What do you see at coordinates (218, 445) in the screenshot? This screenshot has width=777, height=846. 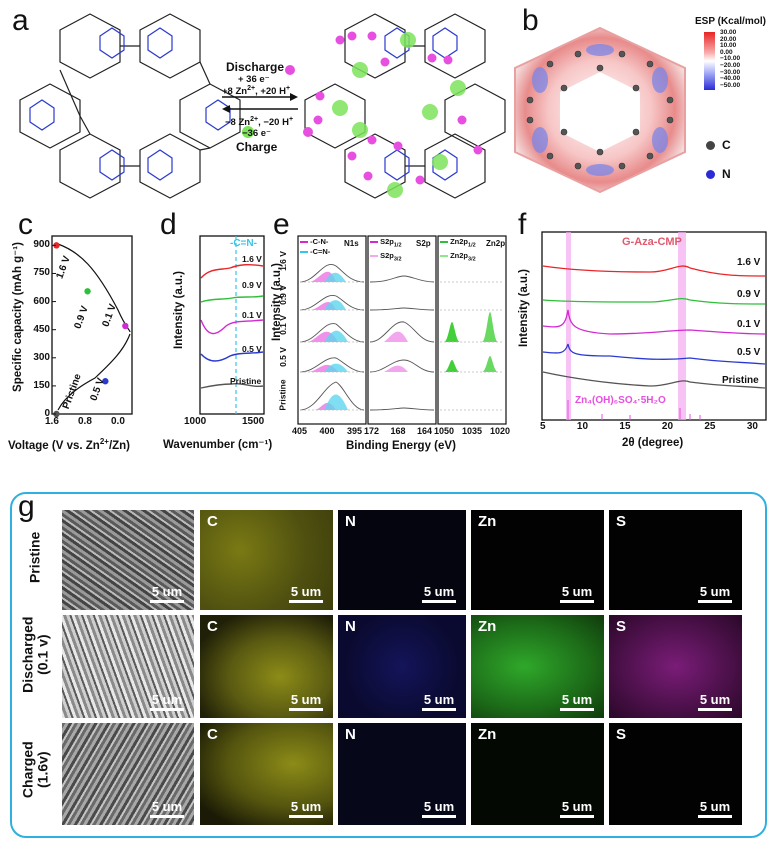 I see `ftir-x-axis-title: Wavenumber (cm⁻¹)` at bounding box center [218, 445].